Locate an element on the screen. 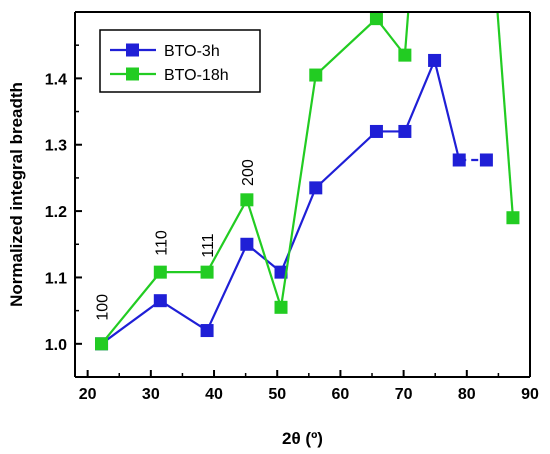 The image size is (550, 454). y-axis-title: Normalized integral breadth is located at coordinates (16, 194).